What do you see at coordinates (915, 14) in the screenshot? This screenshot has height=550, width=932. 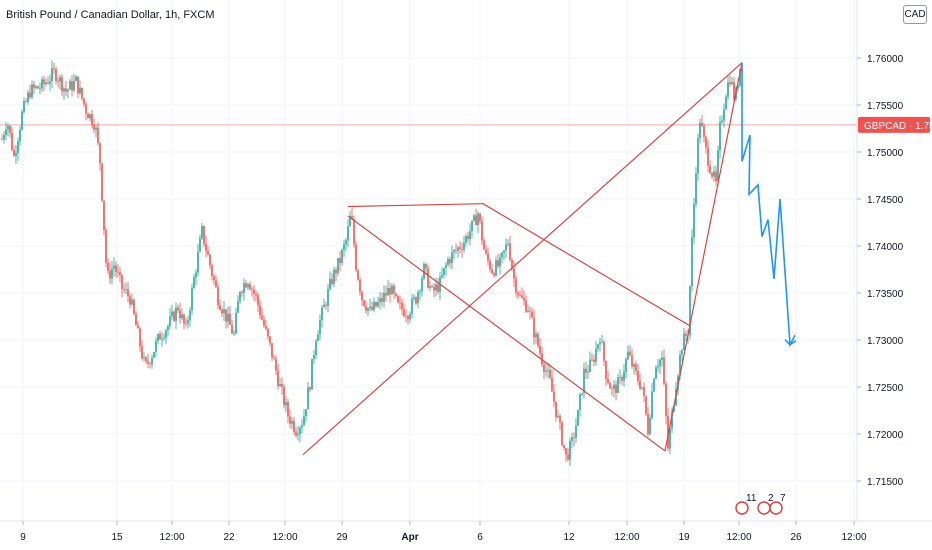 I see `currency-badge: CAD` at bounding box center [915, 14].